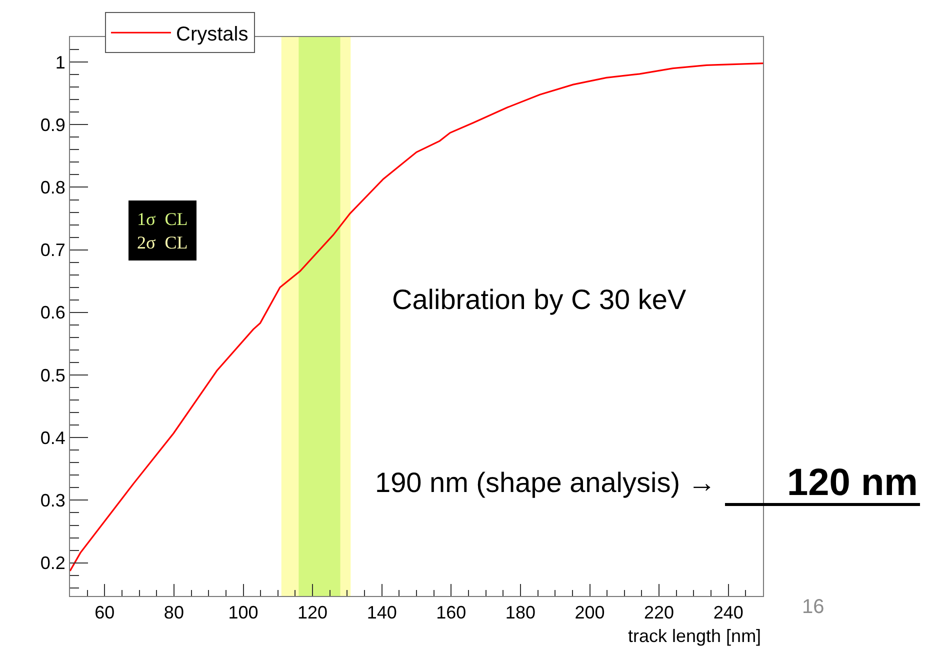  What do you see at coordinates (539, 299) in the screenshot?
I see `annotation: Calibration by C 30 keV` at bounding box center [539, 299].